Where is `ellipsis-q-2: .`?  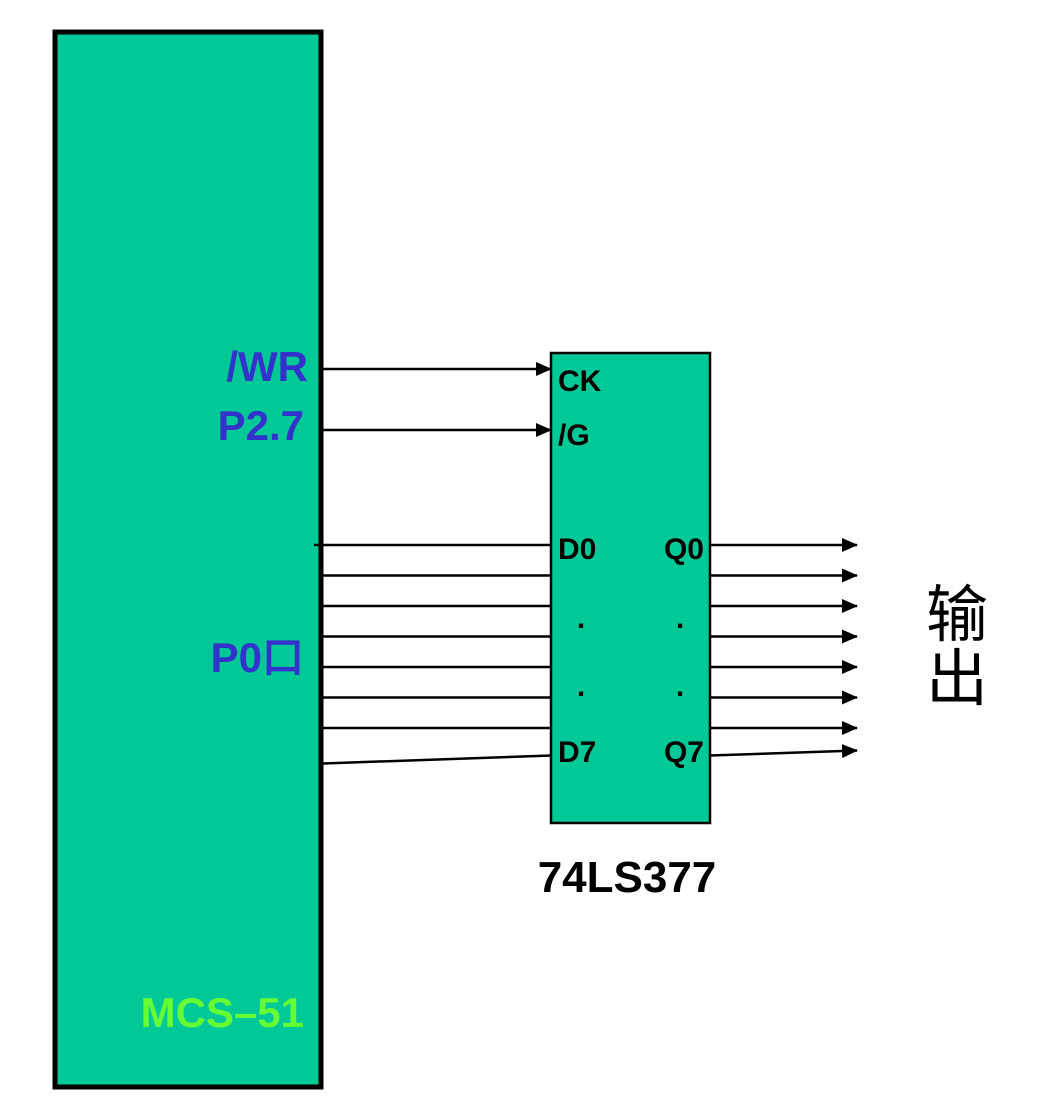
ellipsis-q-2: . is located at coordinates (680, 686).